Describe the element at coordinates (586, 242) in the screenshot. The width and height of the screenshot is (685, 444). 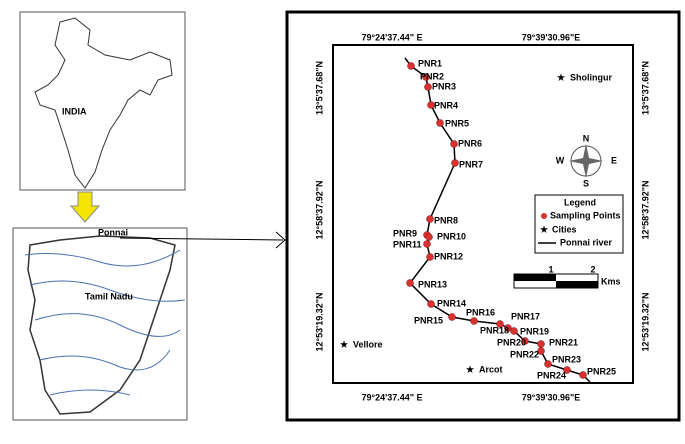
I see `legend-label: Ponnai river` at that location.